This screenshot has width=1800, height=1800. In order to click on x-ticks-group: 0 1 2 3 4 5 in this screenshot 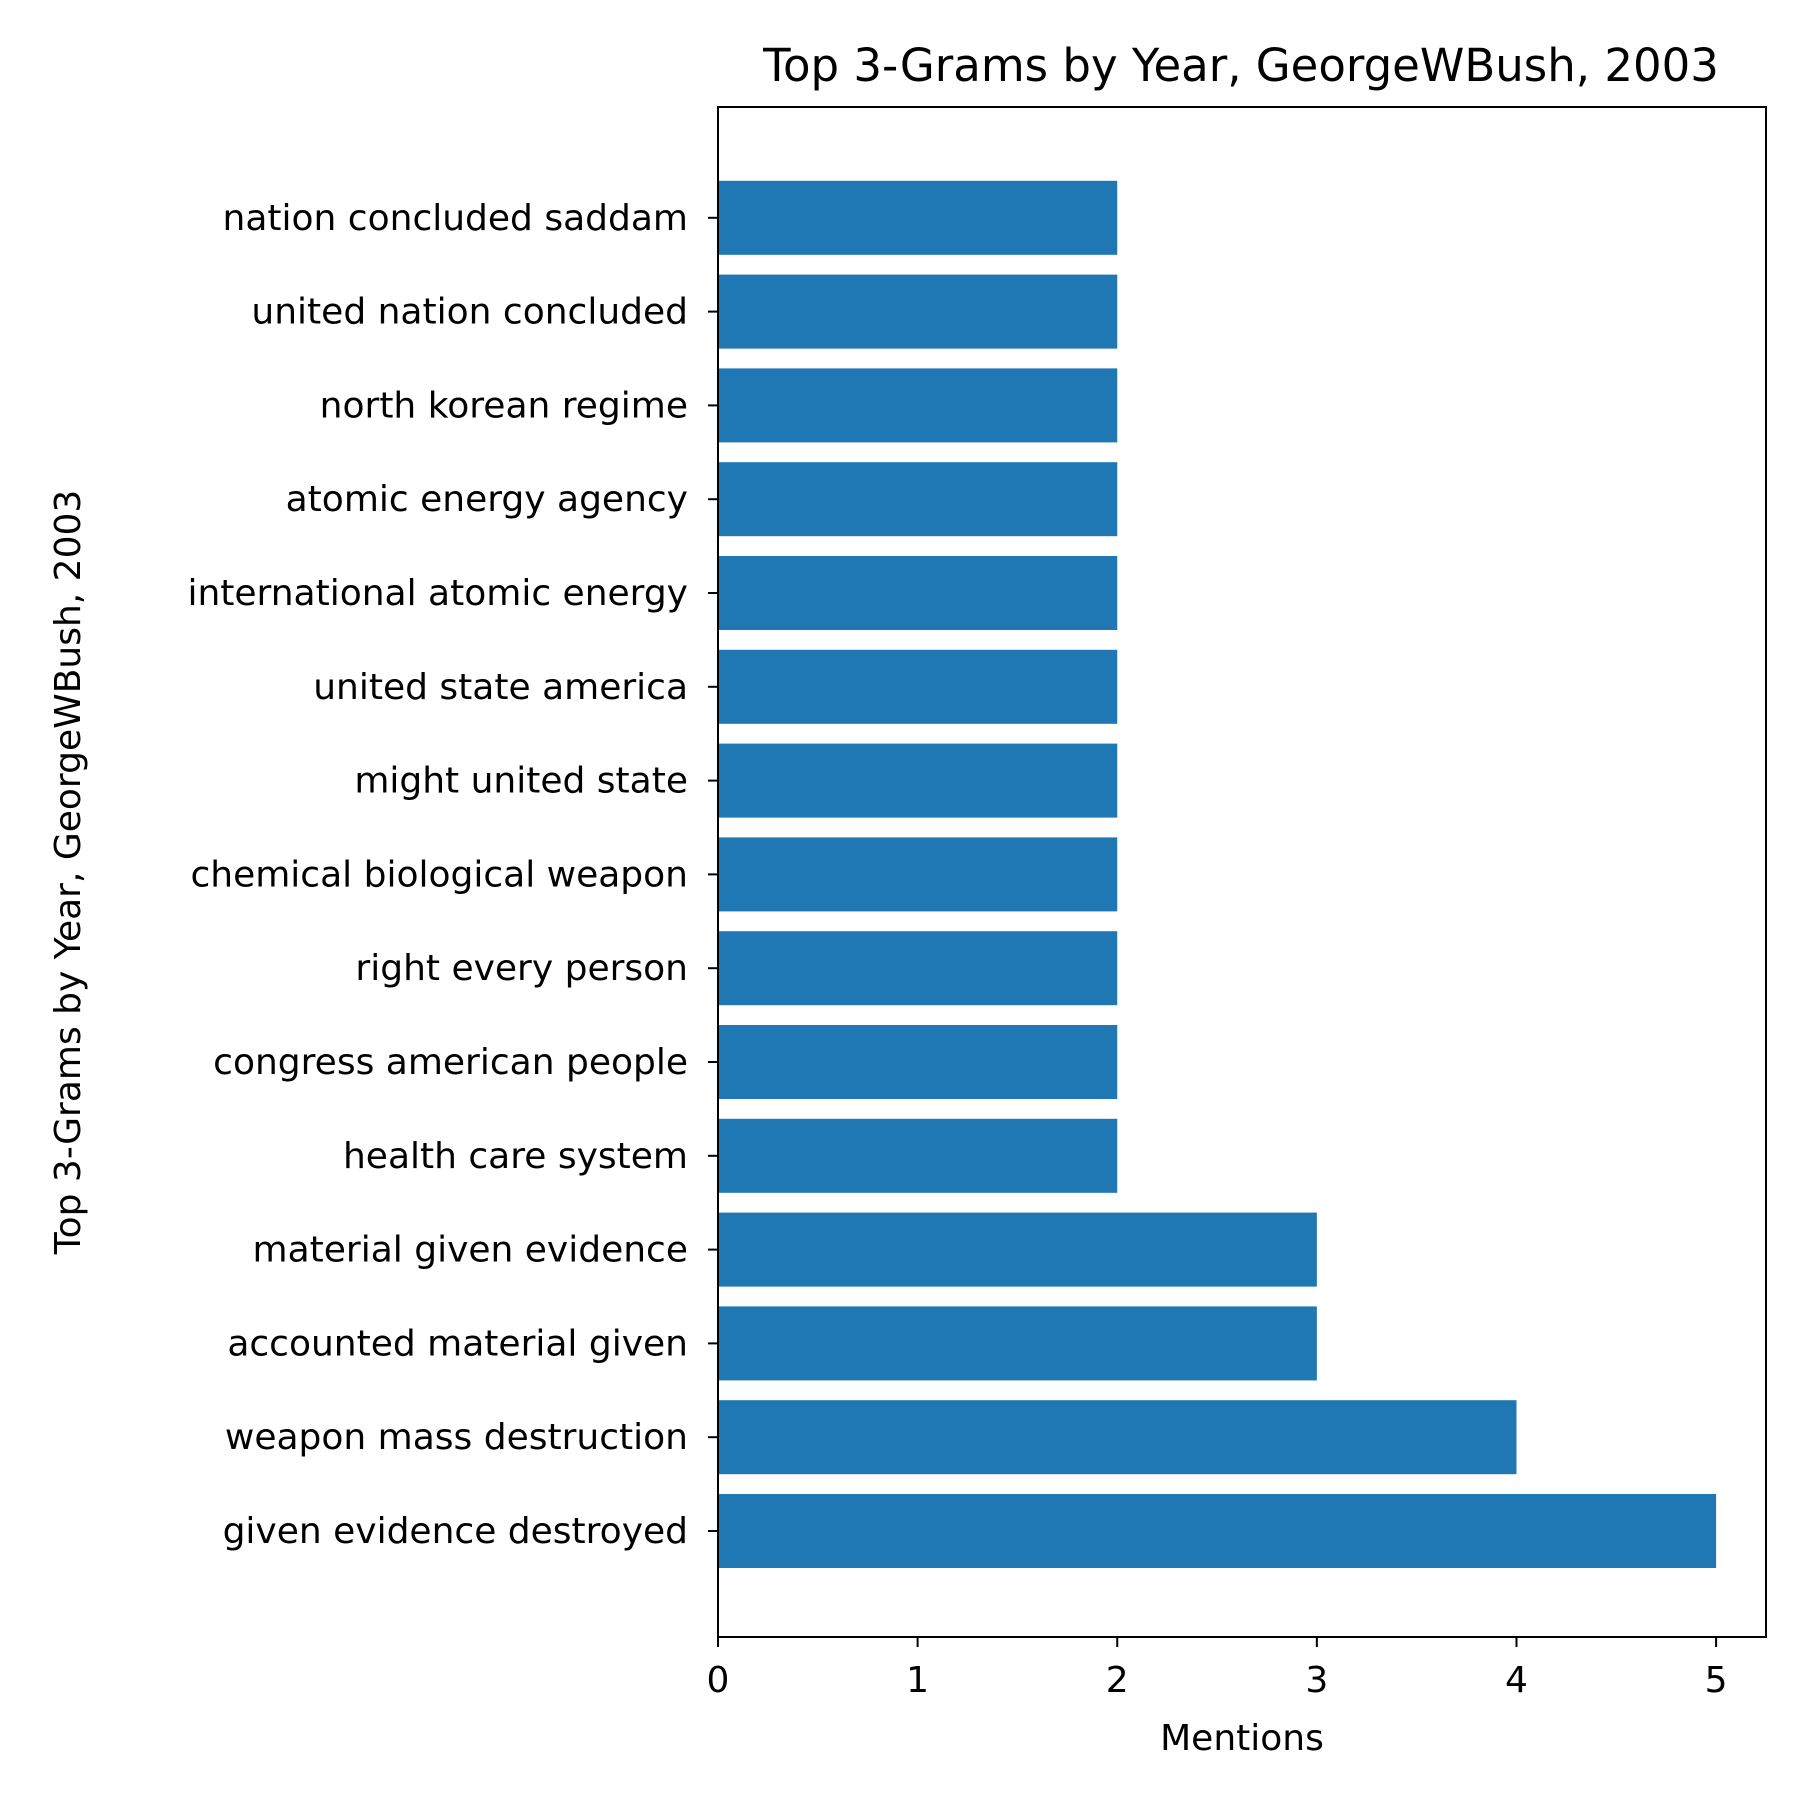, I will do `click(1217, 1669)`.